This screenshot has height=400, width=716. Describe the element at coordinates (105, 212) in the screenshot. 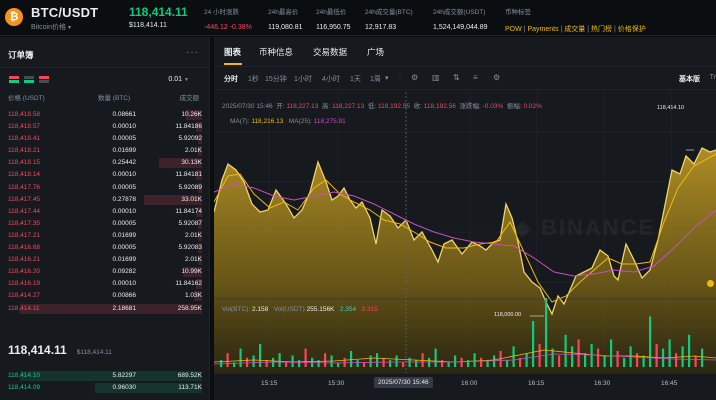

I see `ask-row: 118,417.44 0.00010 11.84174` at that location.